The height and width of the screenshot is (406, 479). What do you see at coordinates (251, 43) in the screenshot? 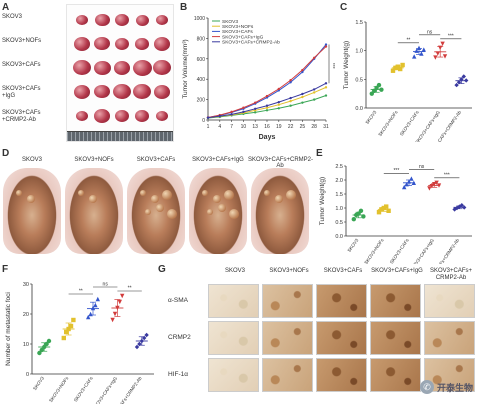
I see `legend-entry: SKOV3+CAFs+CRMP2-Ab` at bounding box center [251, 43].